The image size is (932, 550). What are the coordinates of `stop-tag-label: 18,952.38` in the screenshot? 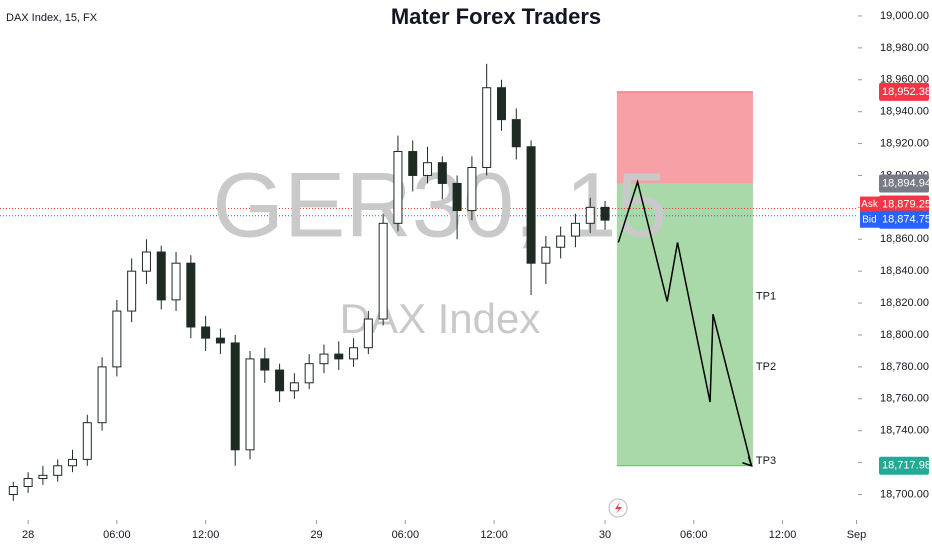 It's located at (906, 92).